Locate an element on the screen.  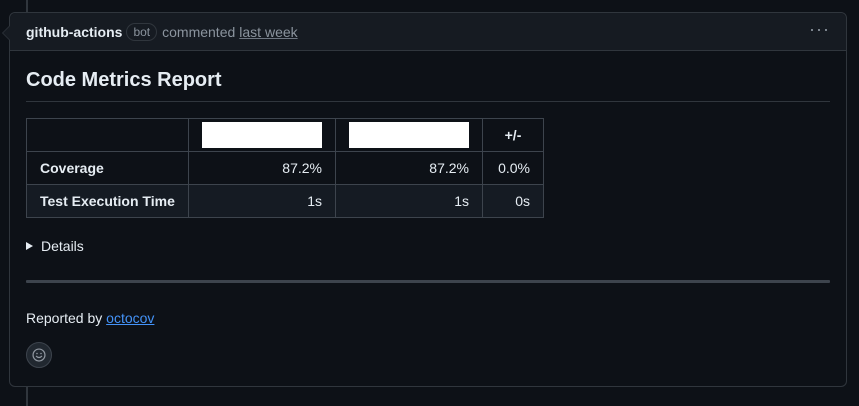
kebab-horizontal-icon: ··· is located at coordinates (819, 28).